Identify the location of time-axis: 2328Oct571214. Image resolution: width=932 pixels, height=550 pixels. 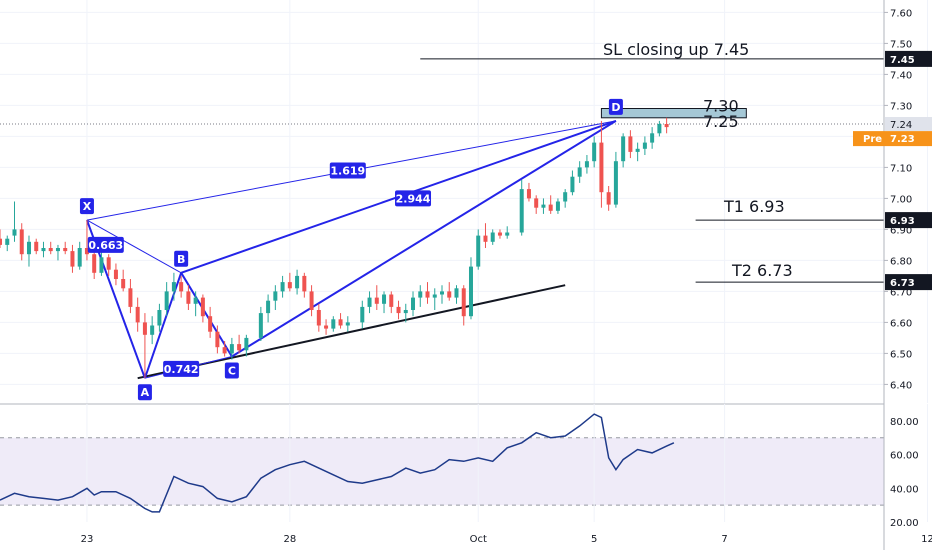
(506, 539).